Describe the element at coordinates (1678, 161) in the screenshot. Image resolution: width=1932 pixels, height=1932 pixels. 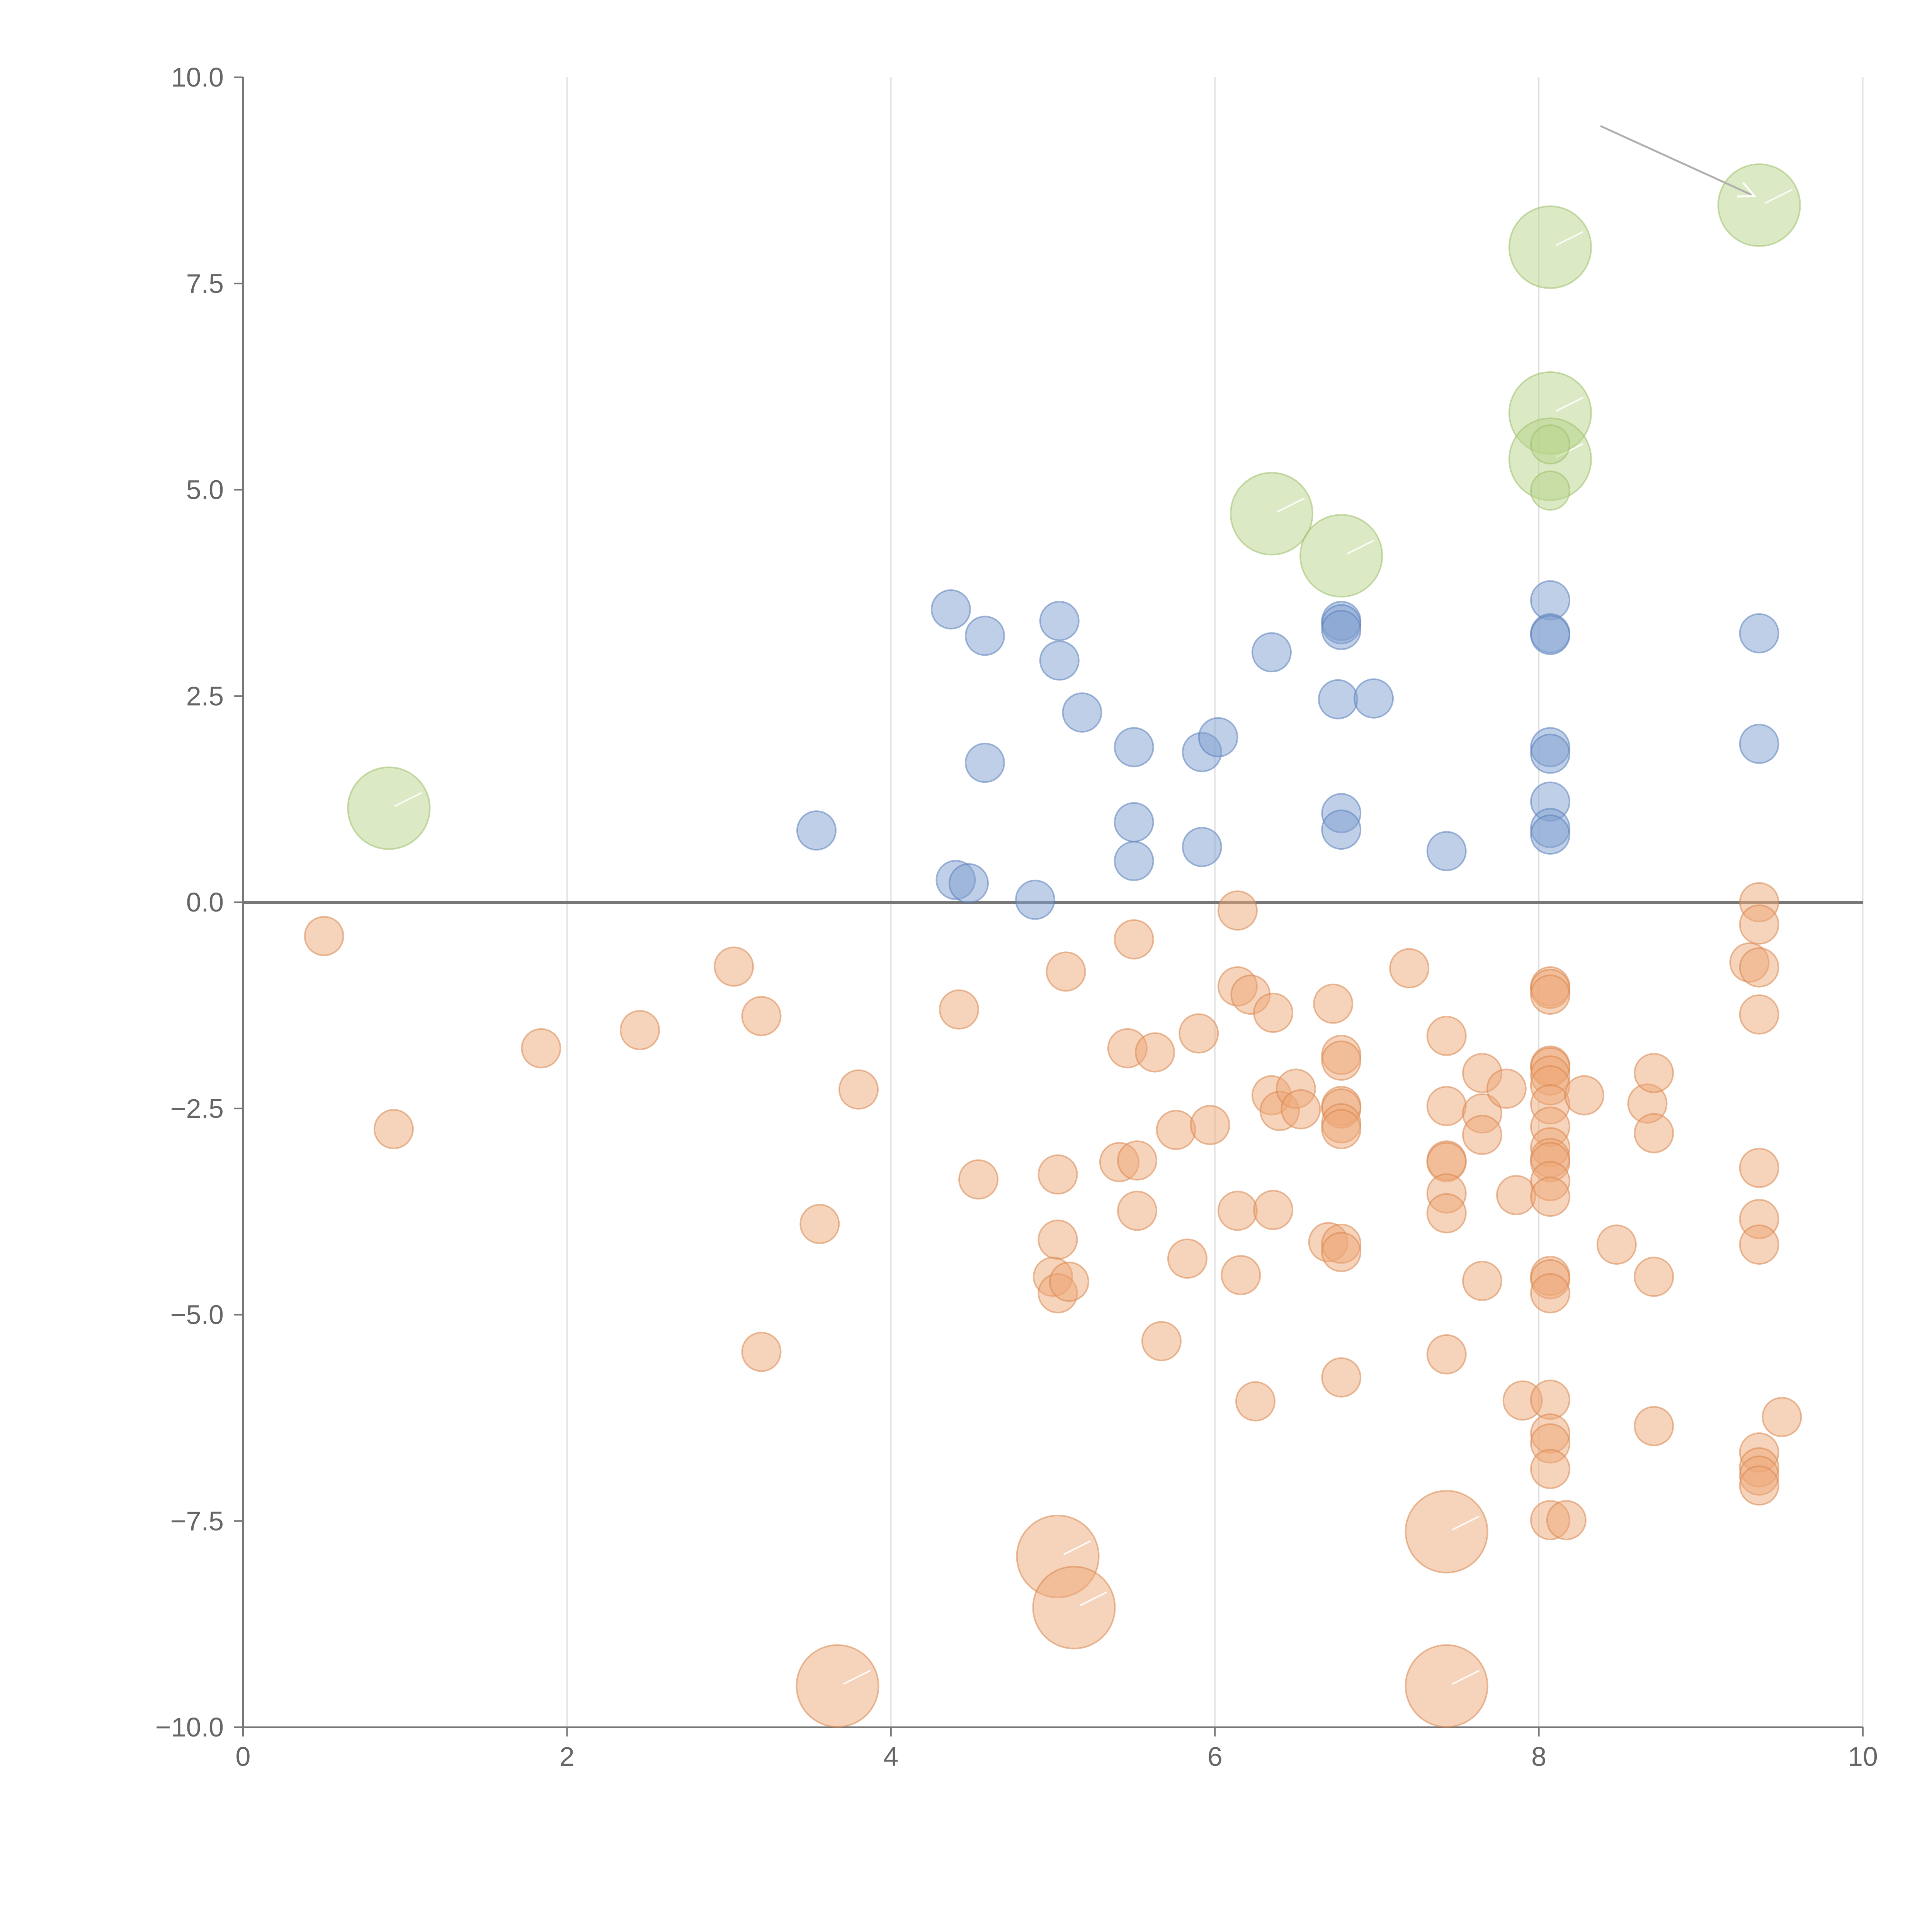
I see `annotation-arrow` at that location.